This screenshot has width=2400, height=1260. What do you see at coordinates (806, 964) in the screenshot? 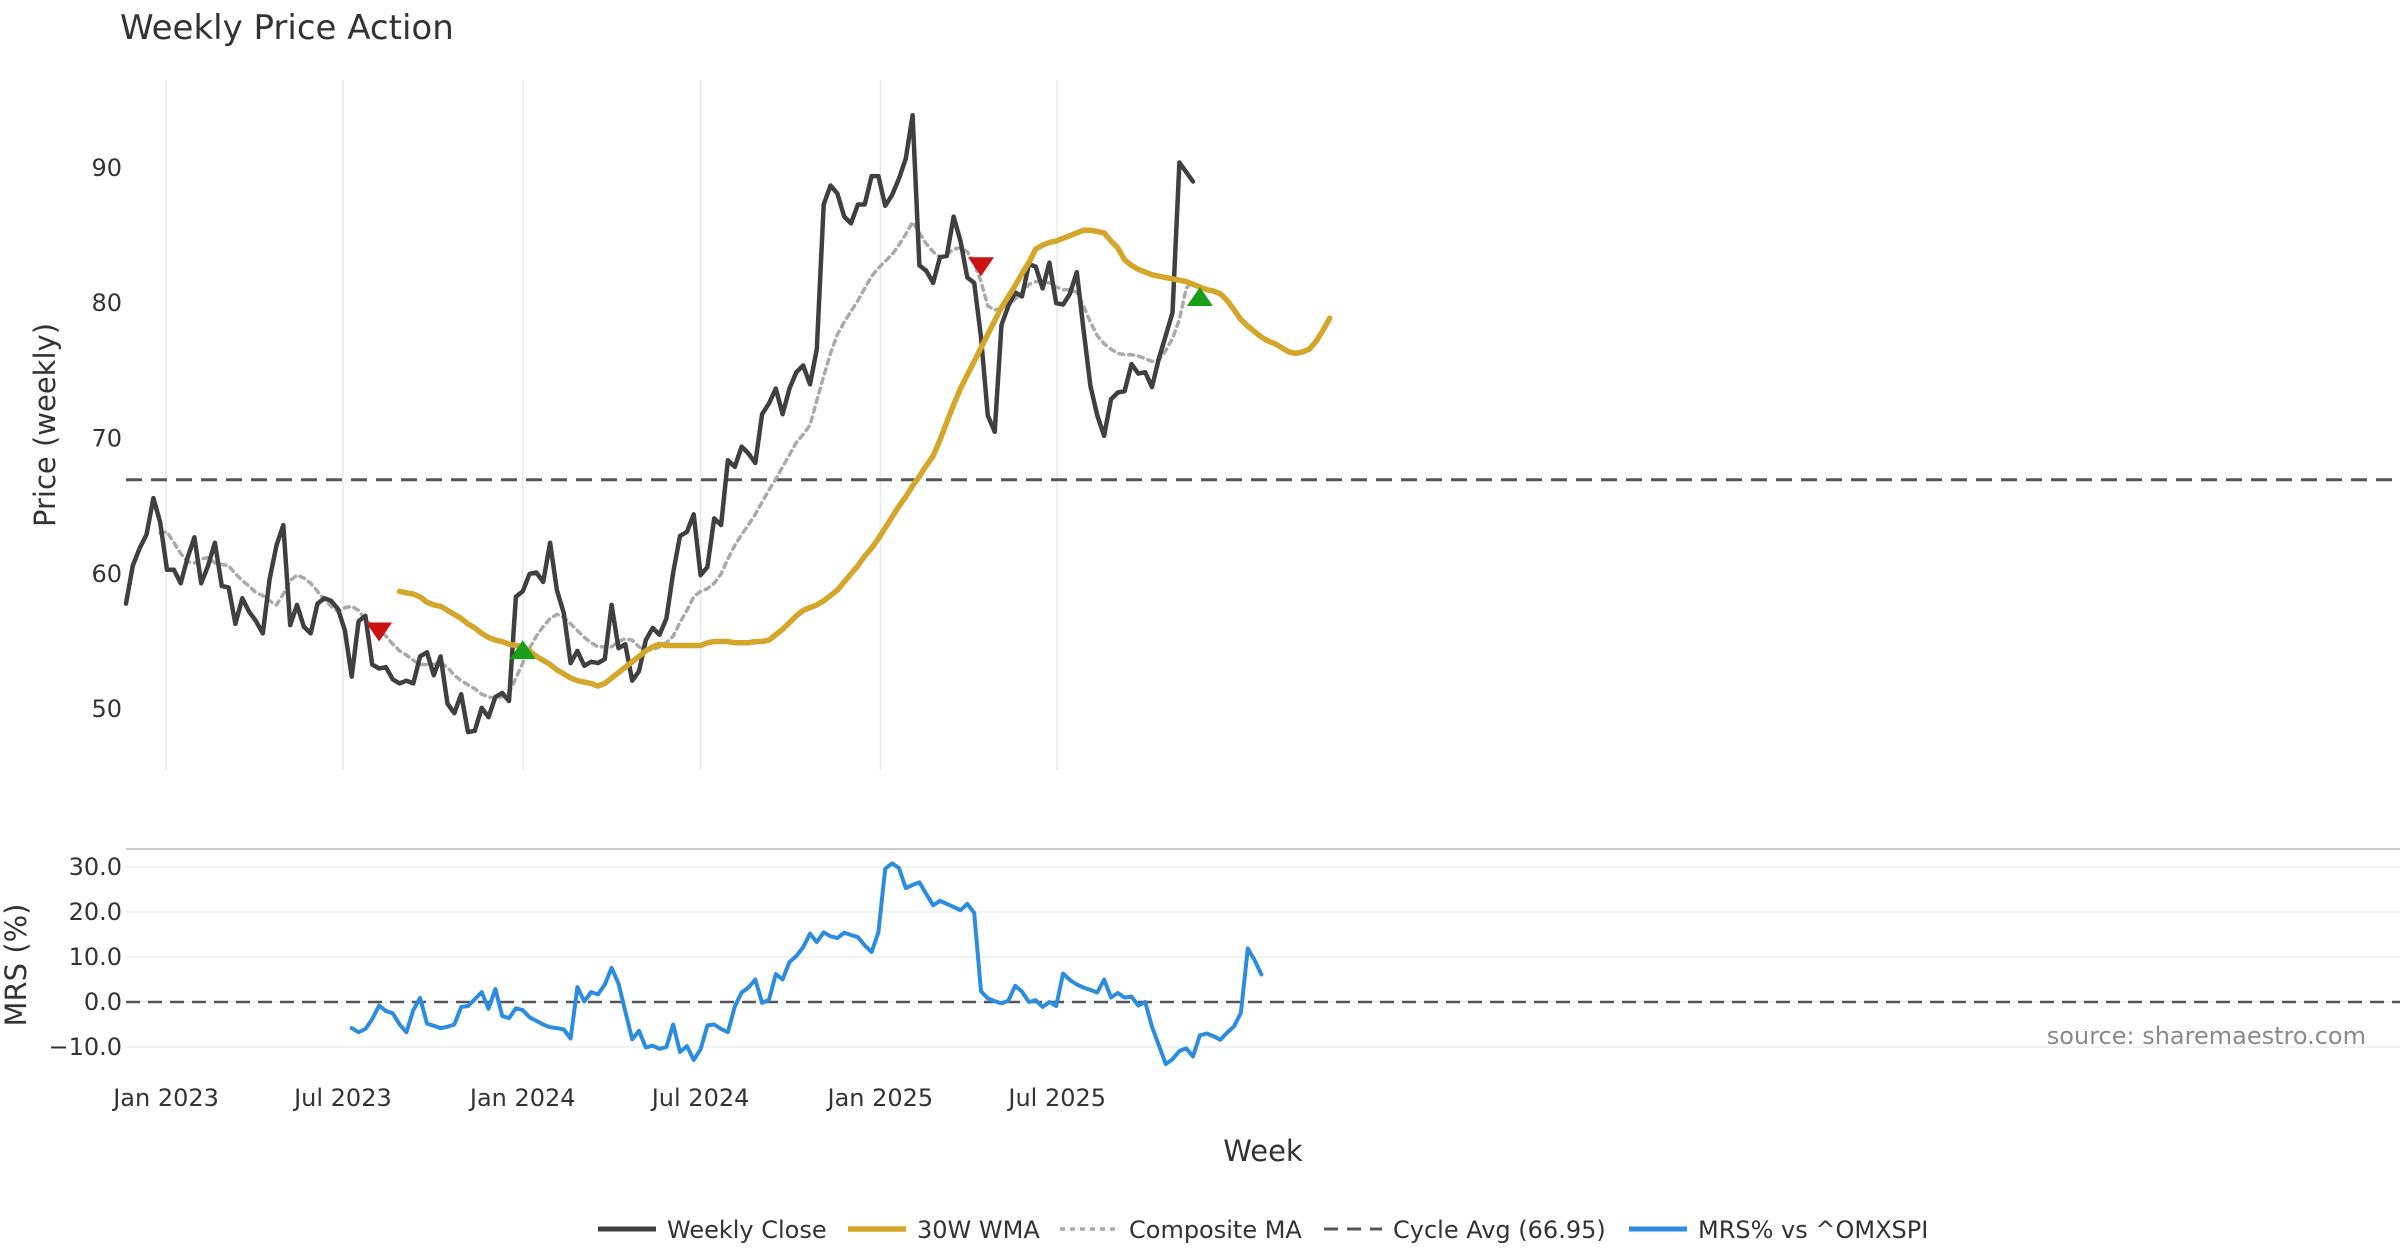
I see `mrs-line` at bounding box center [806, 964].